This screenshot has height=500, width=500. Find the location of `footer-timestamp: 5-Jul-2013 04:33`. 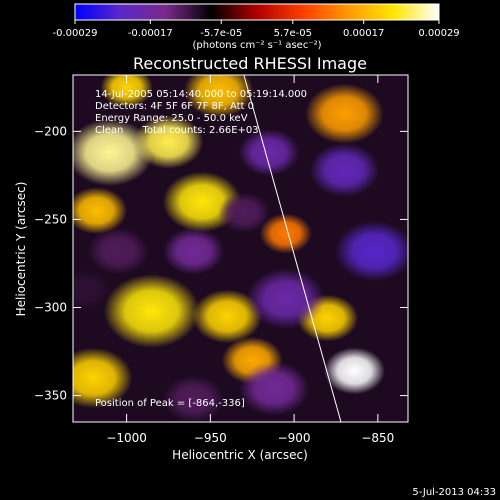

footer-timestamp: 5-Jul-2013 04:33 is located at coordinates (454, 492).